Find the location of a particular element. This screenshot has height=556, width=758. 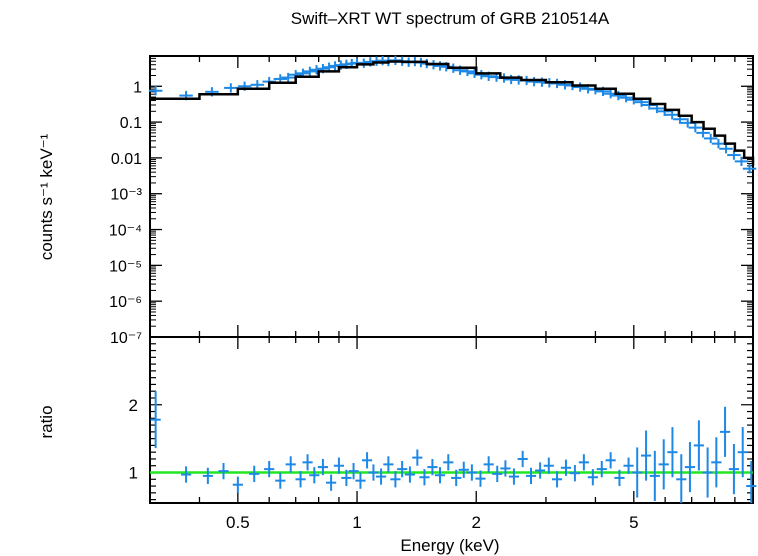

y-tick-label: 10⁻⁷ is located at coordinates (126, 338).